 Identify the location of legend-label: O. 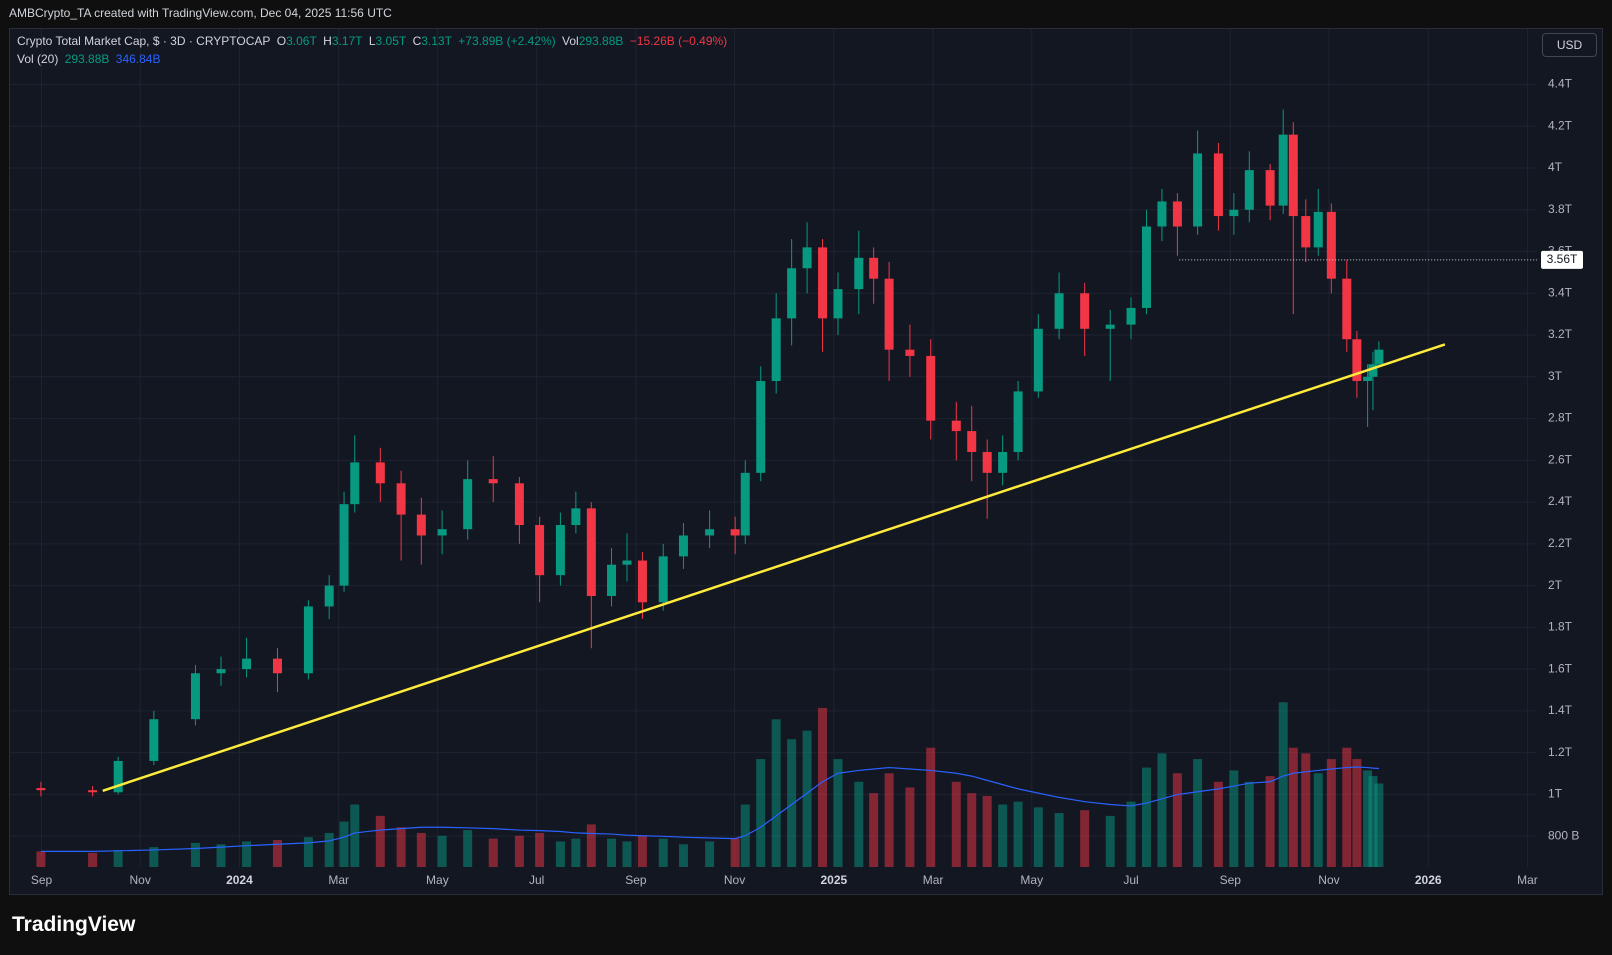
(281, 41).